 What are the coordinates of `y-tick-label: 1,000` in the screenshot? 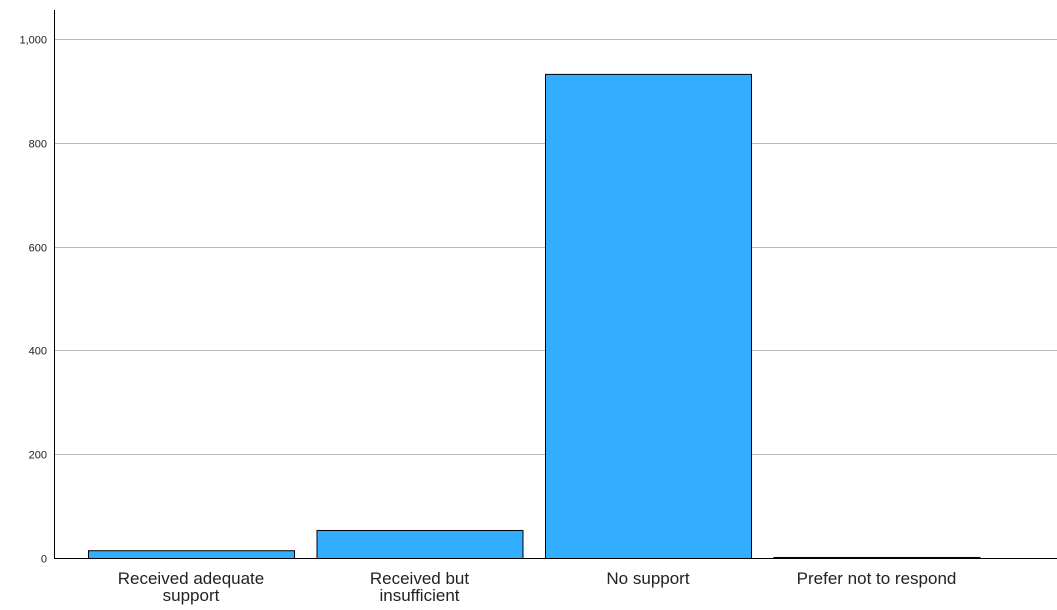 It's located at (33, 41).